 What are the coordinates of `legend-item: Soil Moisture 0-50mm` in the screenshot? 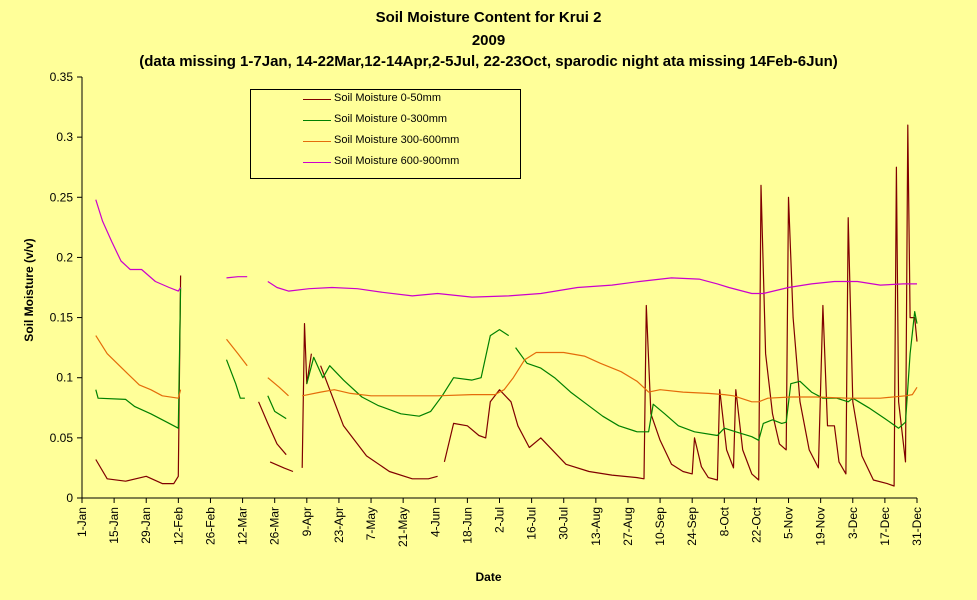 It's located at (385, 100).